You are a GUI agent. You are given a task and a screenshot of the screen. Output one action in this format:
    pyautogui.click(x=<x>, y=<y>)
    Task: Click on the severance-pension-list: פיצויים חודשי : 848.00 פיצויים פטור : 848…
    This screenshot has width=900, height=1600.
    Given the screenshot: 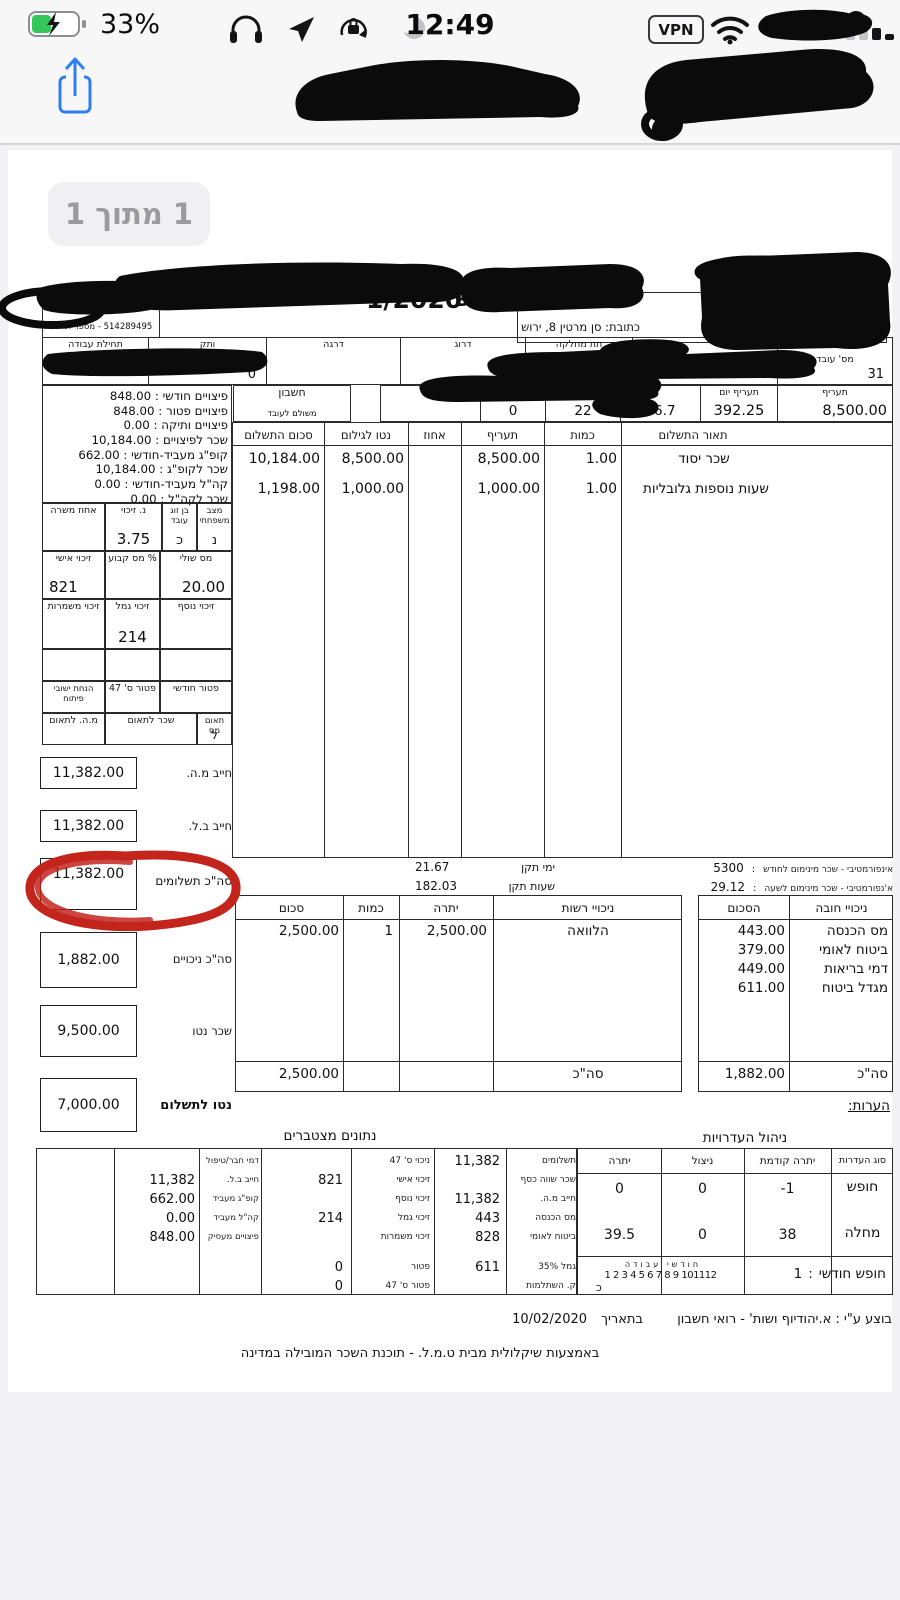 What is the action you would take?
    pyautogui.click(x=137, y=445)
    